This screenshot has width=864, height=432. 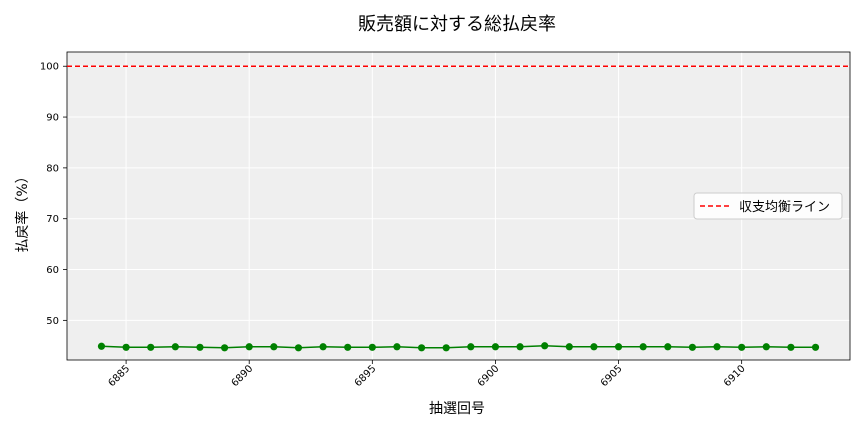 What do you see at coordinates (52, 321) in the screenshot?
I see `y-tick-label: 50` at bounding box center [52, 321].